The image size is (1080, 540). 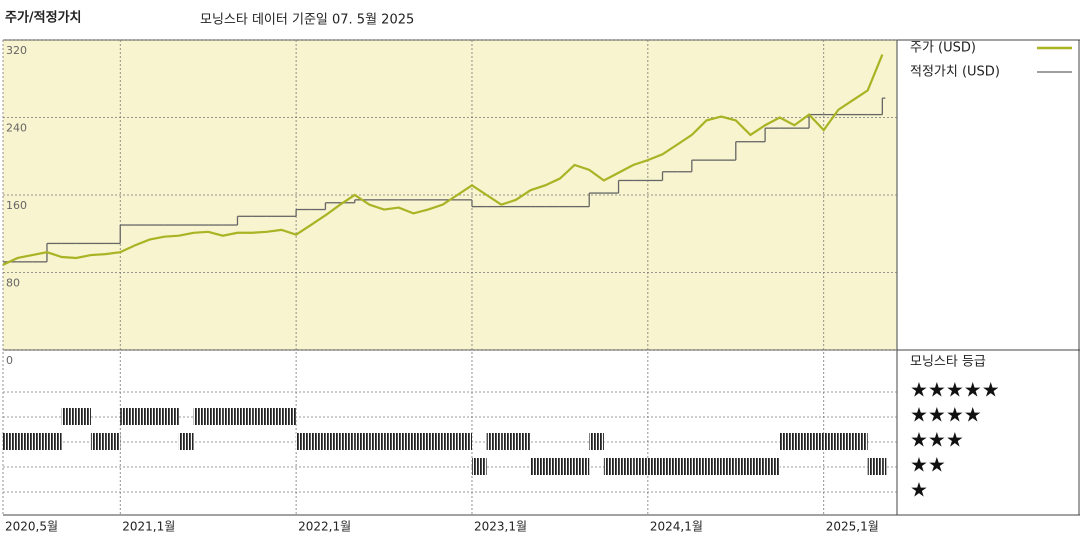 I want to click on rating-label: ★, so click(x=919, y=490).